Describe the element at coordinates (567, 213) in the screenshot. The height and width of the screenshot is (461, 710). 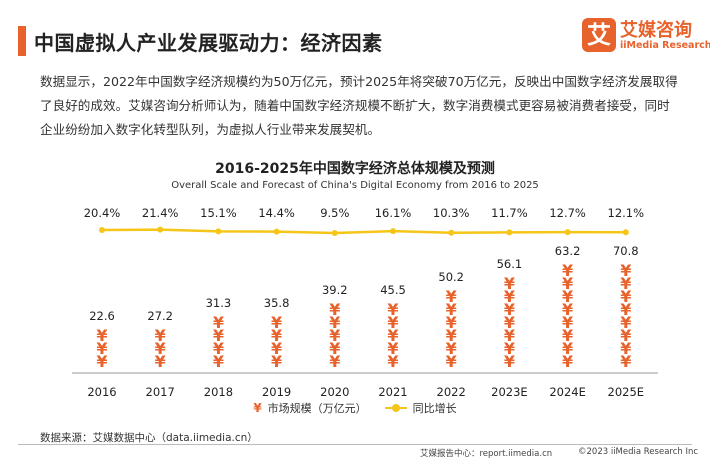
I see `growth-label-2024E: 12.7%` at that location.